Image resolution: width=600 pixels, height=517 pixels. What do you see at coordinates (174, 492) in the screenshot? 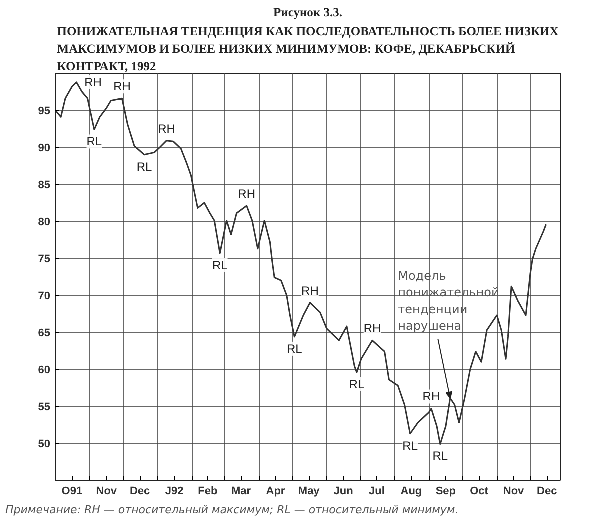
I see `x-tick-label: J92` at bounding box center [174, 492].